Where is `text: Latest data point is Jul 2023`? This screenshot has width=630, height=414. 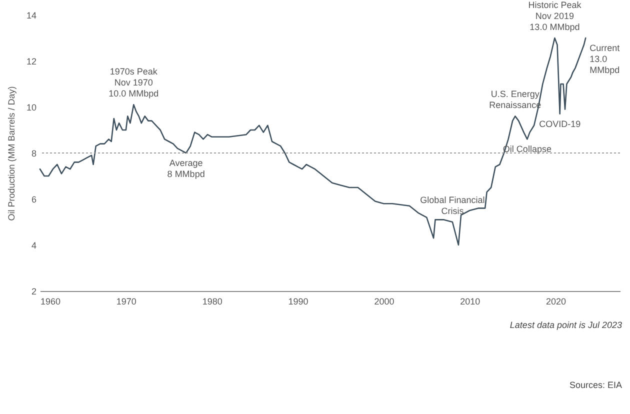
text: Latest data point is Jul 2023 is located at coordinates (565, 325).